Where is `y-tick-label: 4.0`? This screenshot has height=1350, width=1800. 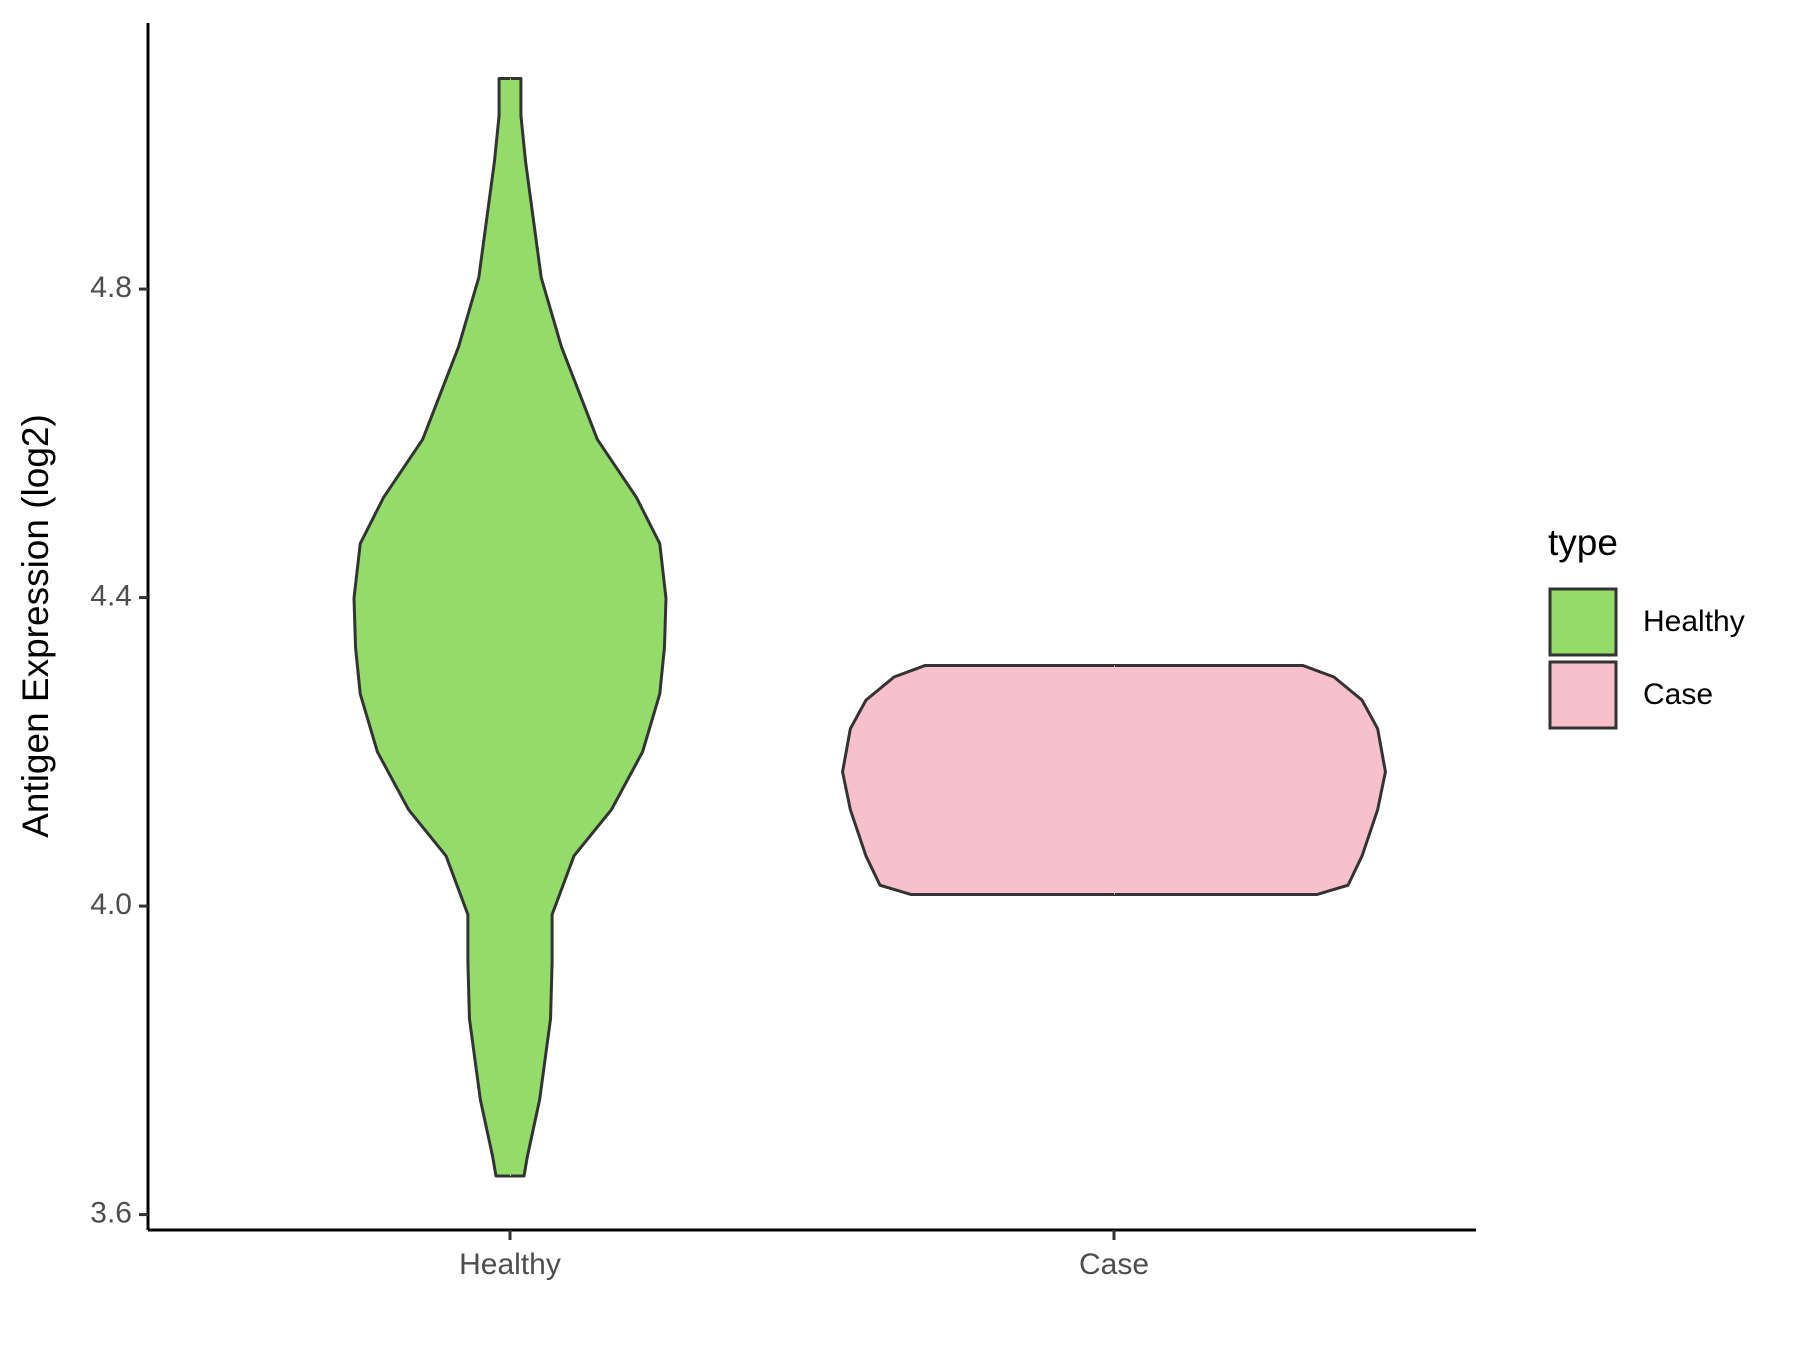 y-tick-label: 4.0 is located at coordinates (111, 904).